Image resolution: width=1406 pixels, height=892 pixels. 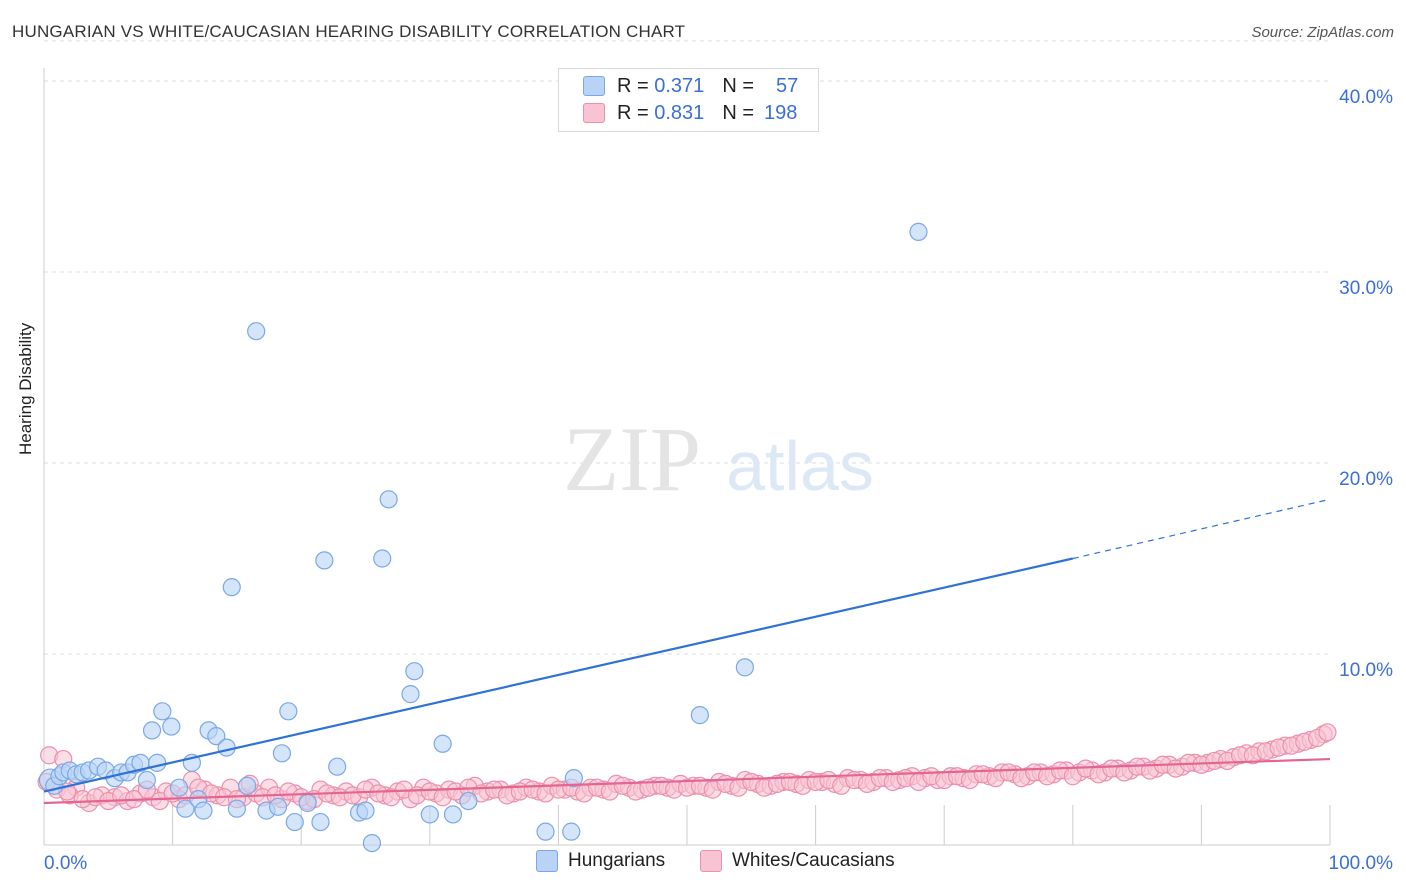 What do you see at coordinates (1366, 97) in the screenshot?
I see `y-tick-label: 40.0%` at bounding box center [1366, 97].